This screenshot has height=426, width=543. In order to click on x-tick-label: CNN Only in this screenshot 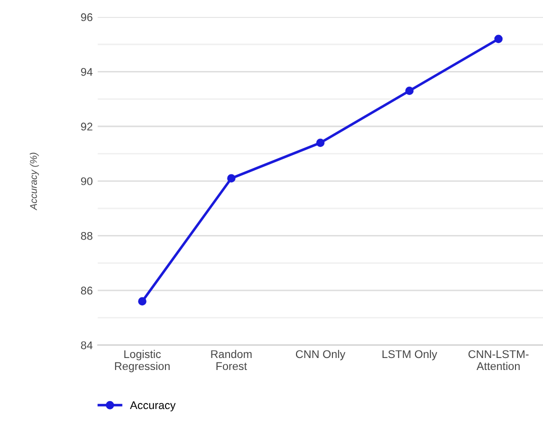, I will do `click(321, 355)`.